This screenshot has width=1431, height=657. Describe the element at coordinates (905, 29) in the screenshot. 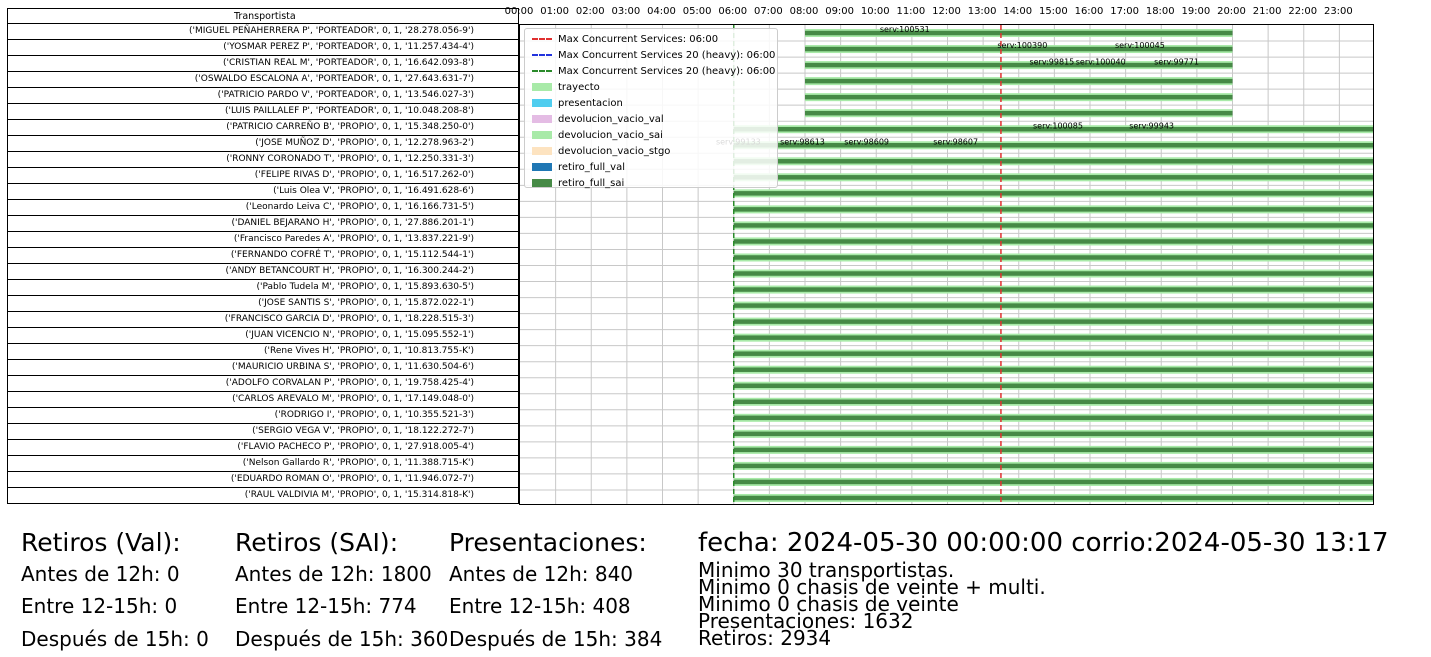

I see `service-annotation: serv:100531` at that location.